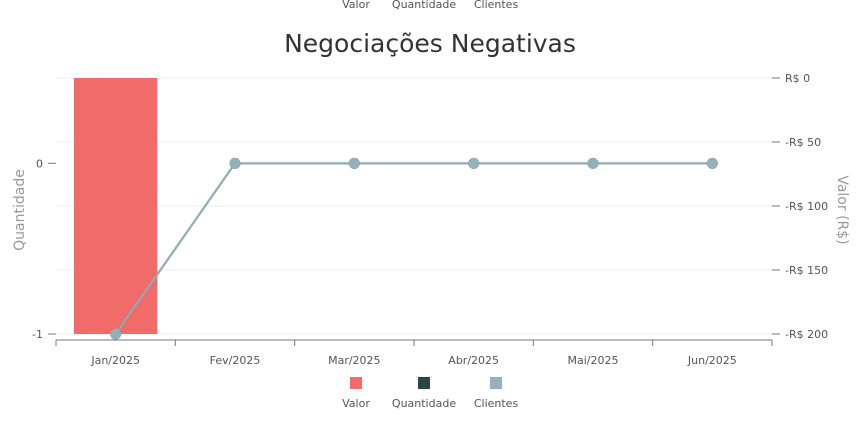 Image resolution: width=867 pixels, height=427 pixels. I want to click on top-legend-label: Quantidade, so click(424, 5).